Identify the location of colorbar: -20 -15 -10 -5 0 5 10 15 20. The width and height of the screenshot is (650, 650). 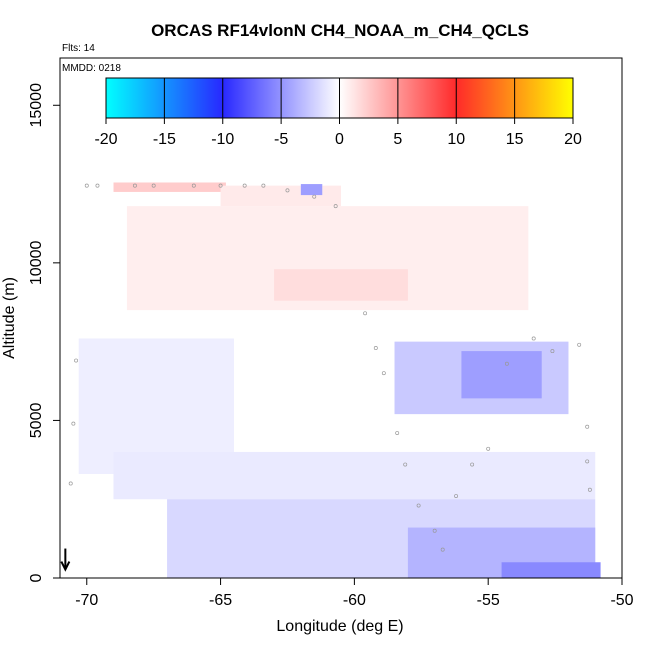
(338, 112).